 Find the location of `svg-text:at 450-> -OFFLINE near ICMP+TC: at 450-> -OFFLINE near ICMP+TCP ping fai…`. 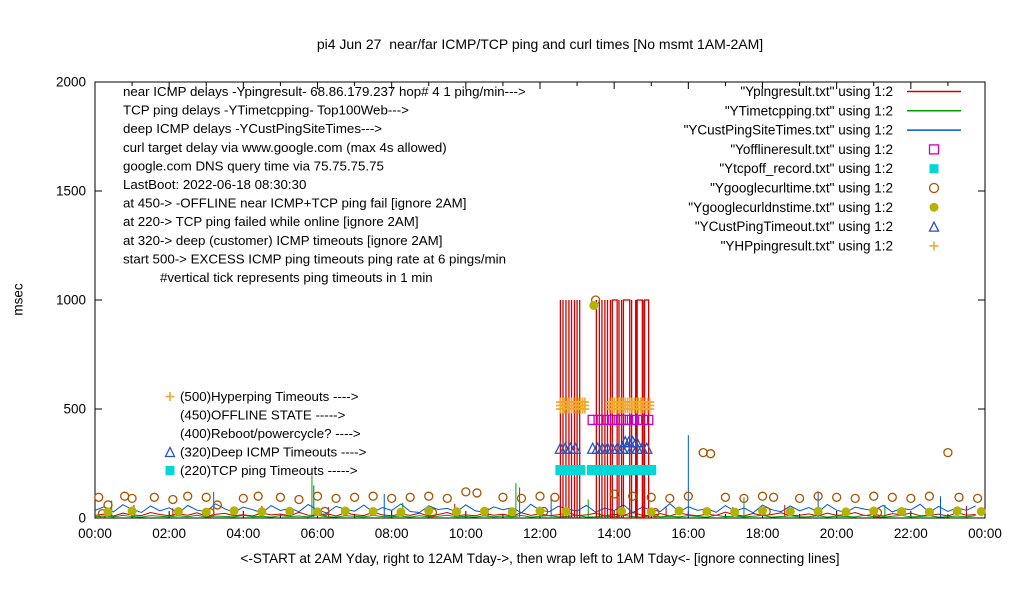

svg-text:at 450-> -OFFLINE near ICMP+TC: at 450-> -OFFLINE near ICMP+TCP ping fai… is located at coordinates (294, 203).